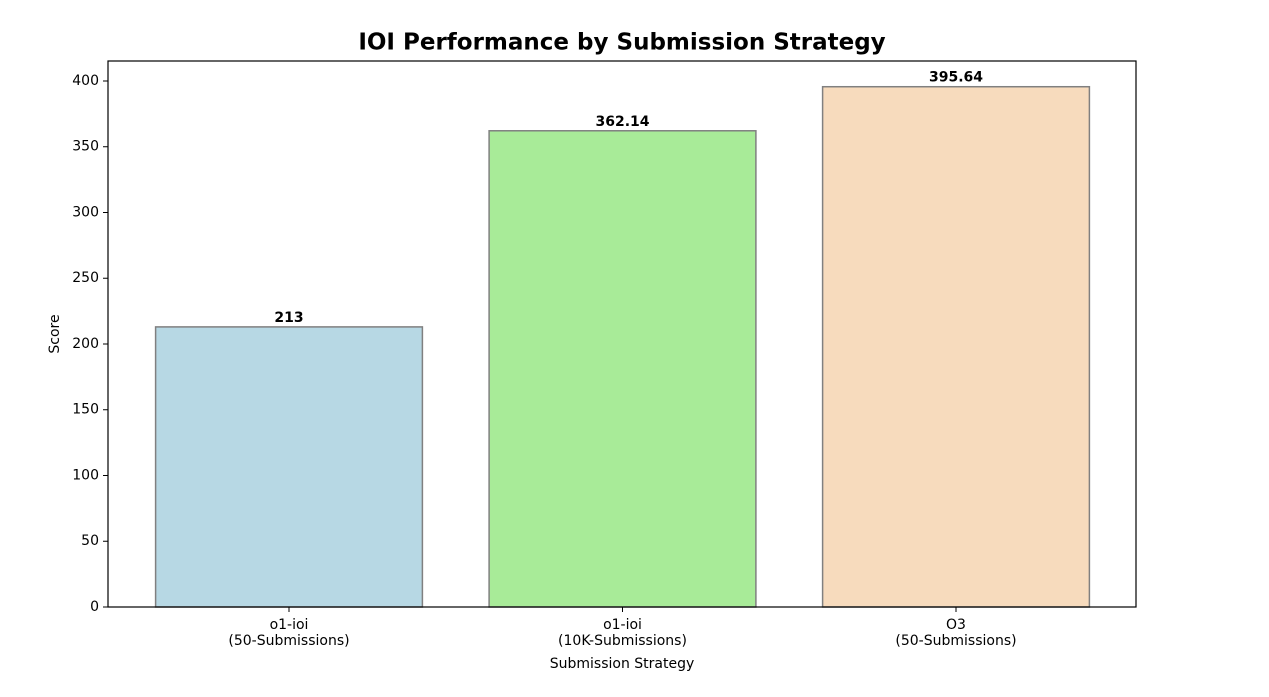 This screenshot has width=1269, height=697. What do you see at coordinates (622, 122) in the screenshot?
I see `value-label: 362.14` at bounding box center [622, 122].